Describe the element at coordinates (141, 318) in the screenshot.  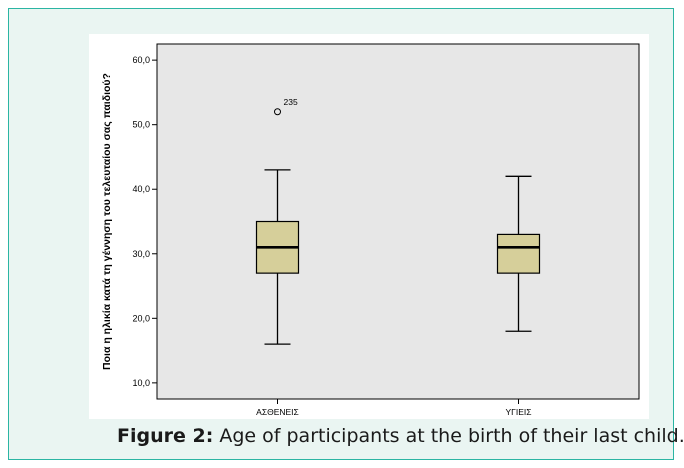
I see `y-tick-label: 20,0` at that location.